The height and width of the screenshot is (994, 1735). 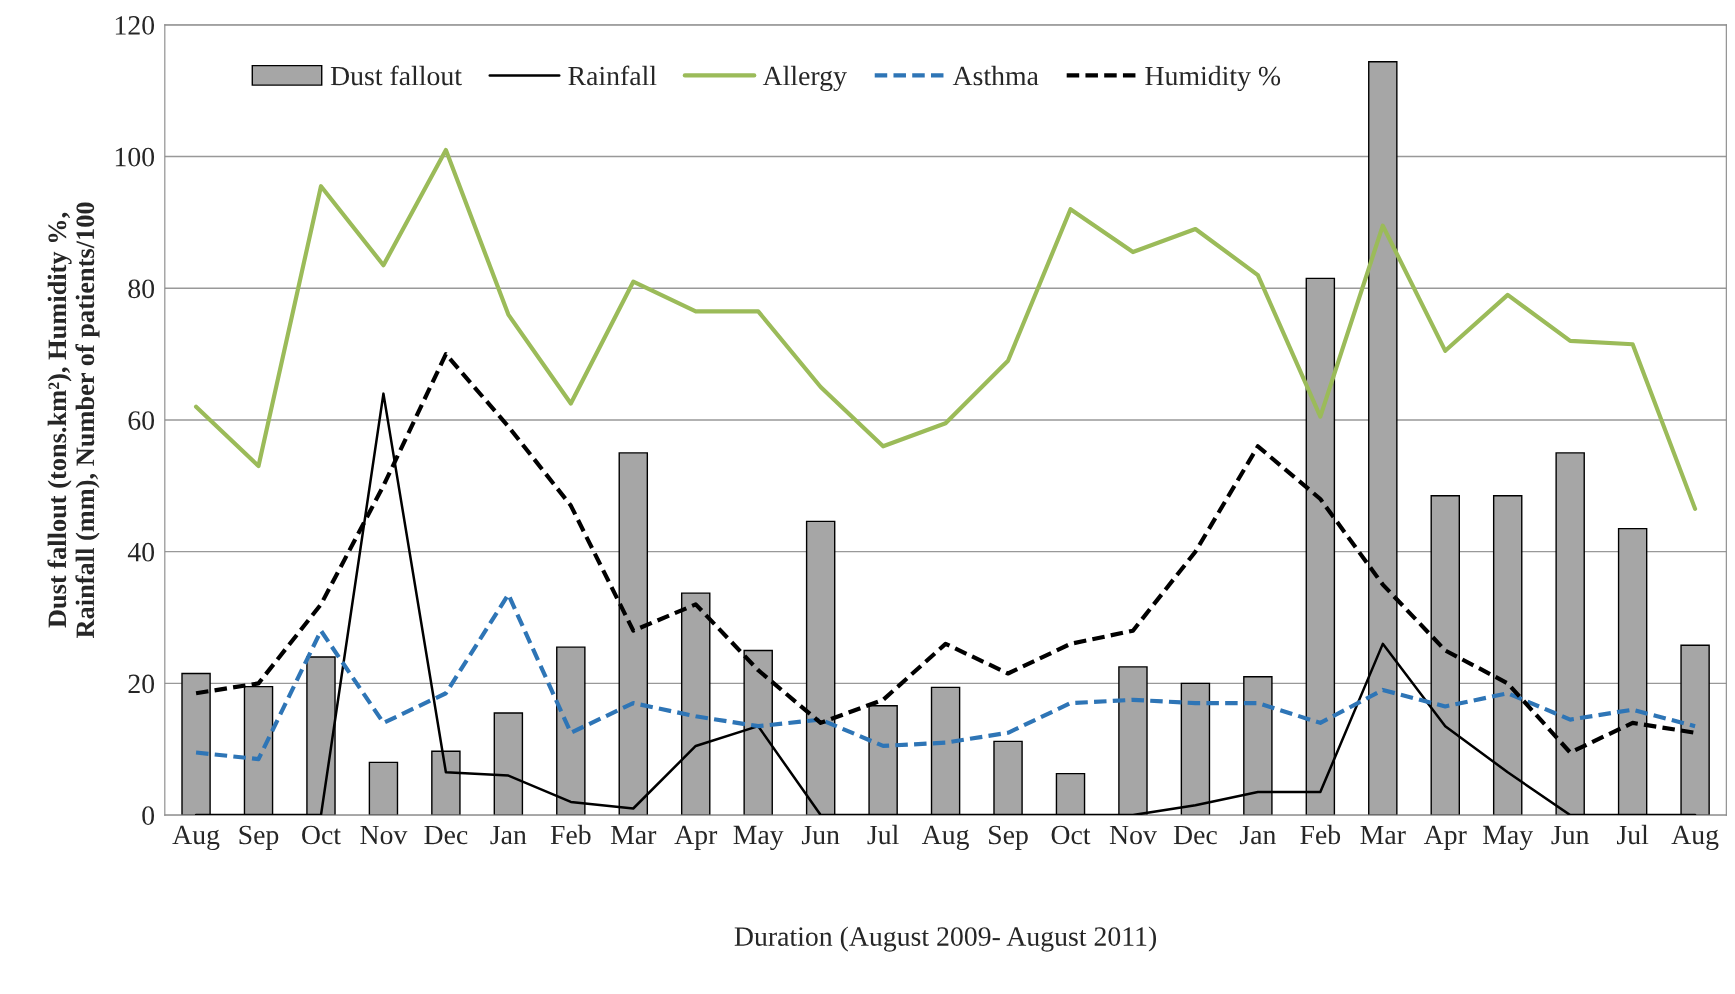 What do you see at coordinates (383, 788) in the screenshot?
I see `bar` at bounding box center [383, 788].